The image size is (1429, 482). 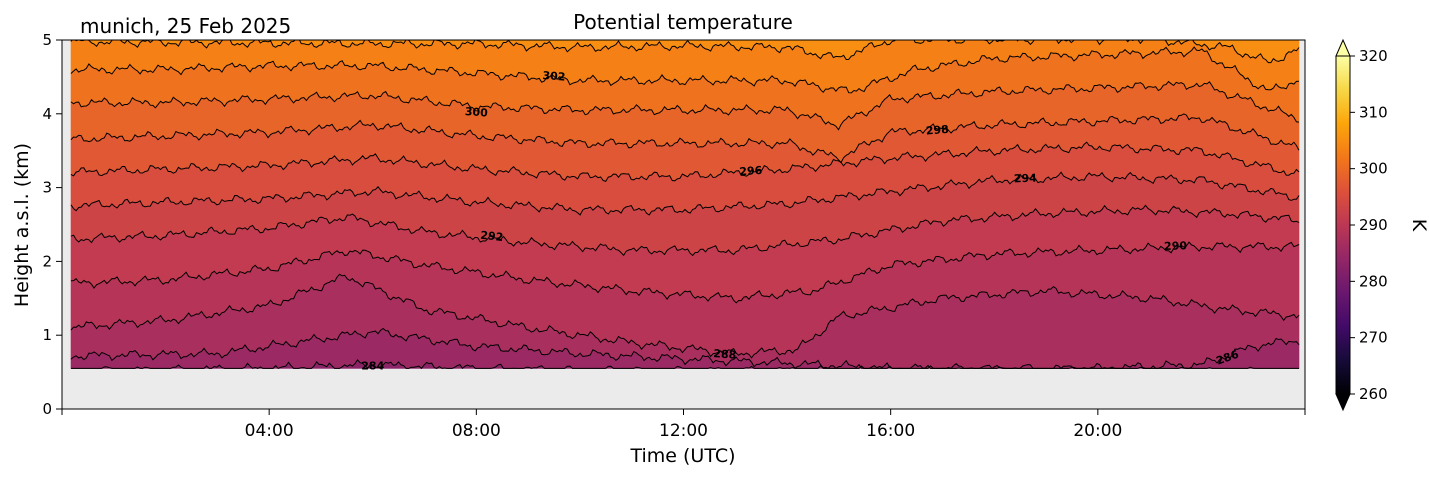 I want to click on colorbar-tick-label: 300, so click(x=1373, y=169).